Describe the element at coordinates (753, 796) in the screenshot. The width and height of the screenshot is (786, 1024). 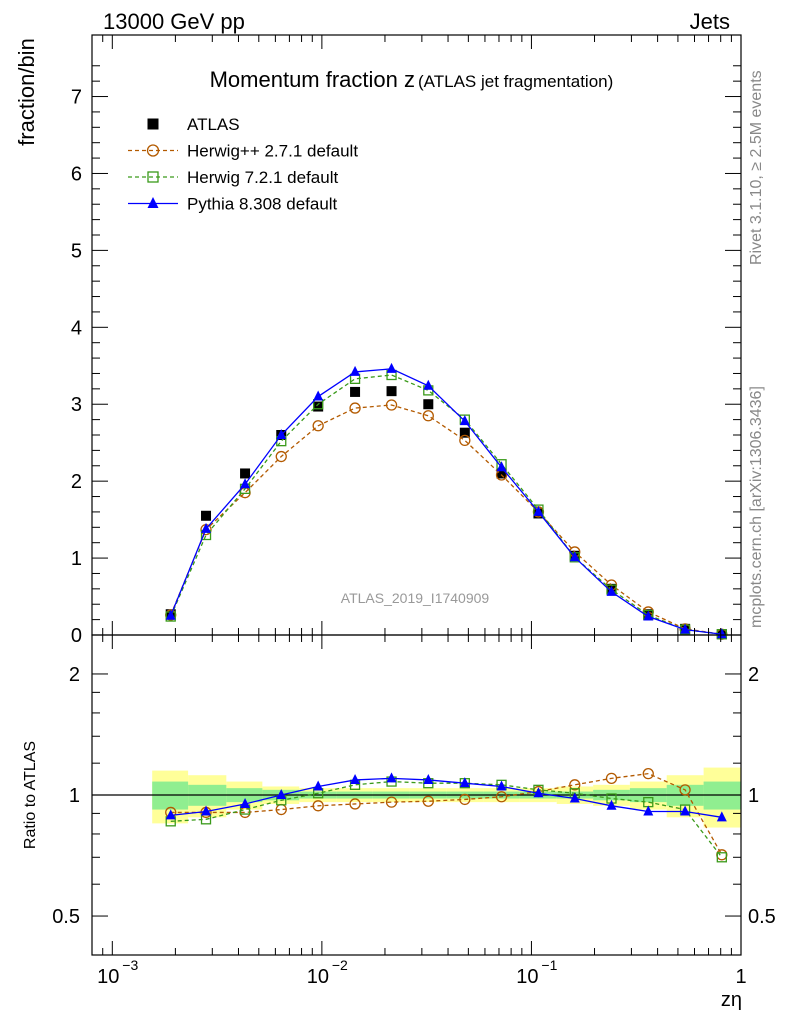
I see `ratio-y-tick-label-right: 1` at that location.